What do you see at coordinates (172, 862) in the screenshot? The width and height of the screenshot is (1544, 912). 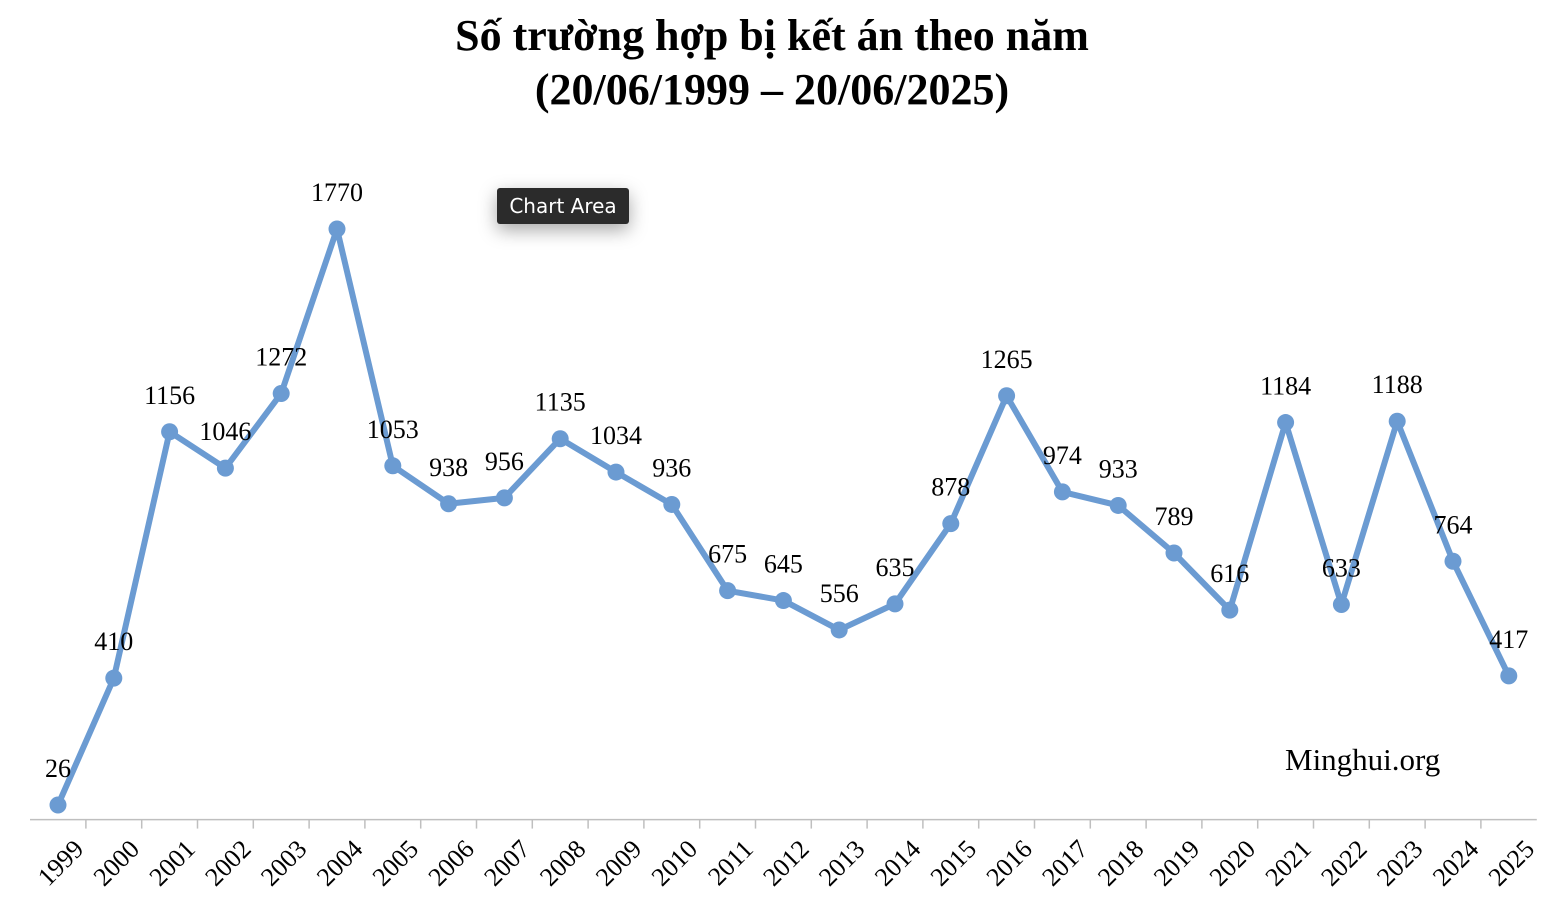 I see `x-tick-label: 2001` at bounding box center [172, 862].